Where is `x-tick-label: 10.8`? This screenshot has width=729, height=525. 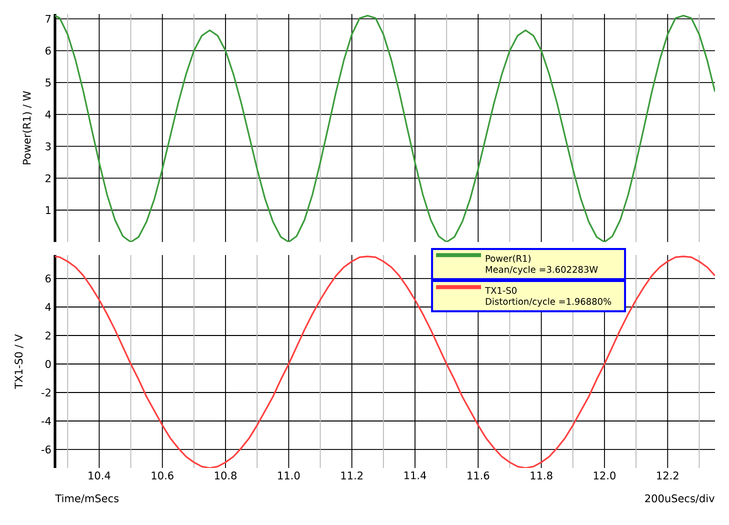 x-tick-label: 10.8 is located at coordinates (225, 476).